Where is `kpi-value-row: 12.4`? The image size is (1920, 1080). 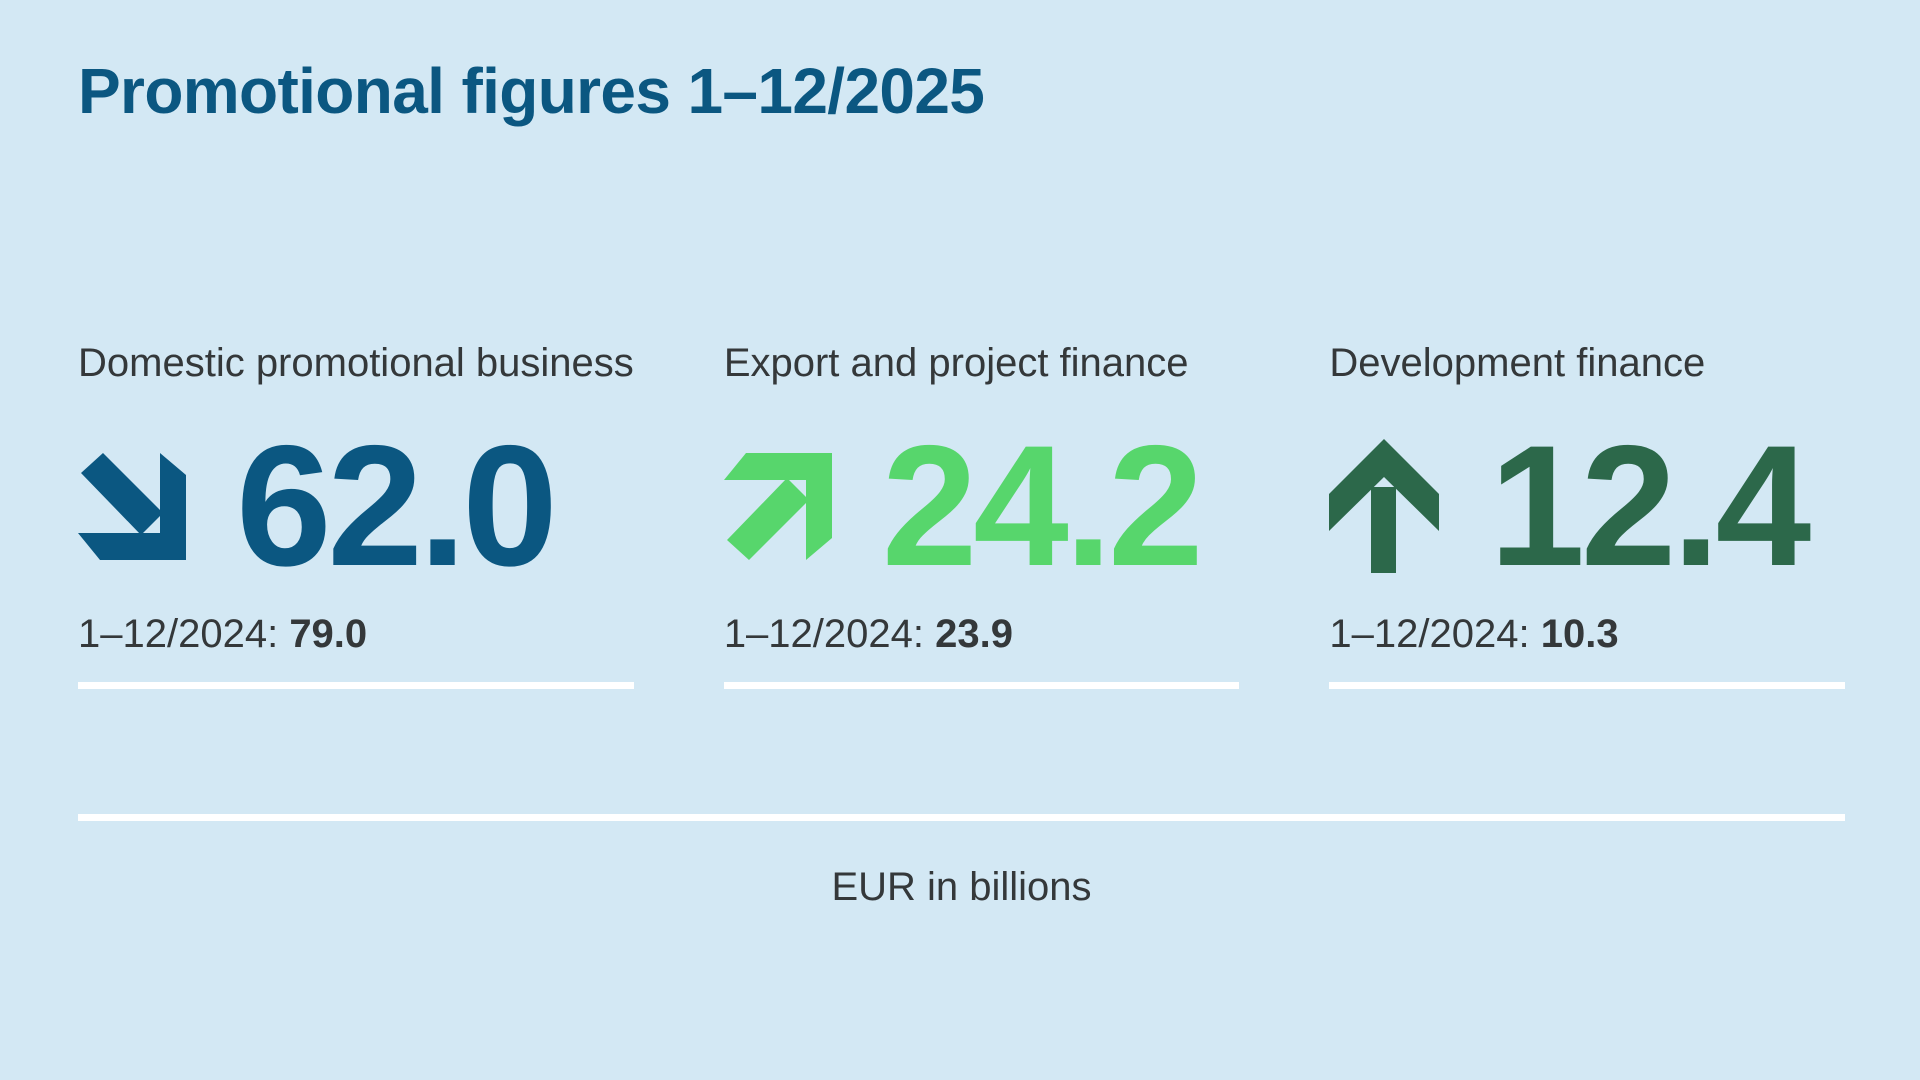
kpi-value-row: 12.4 is located at coordinates (1587, 505).